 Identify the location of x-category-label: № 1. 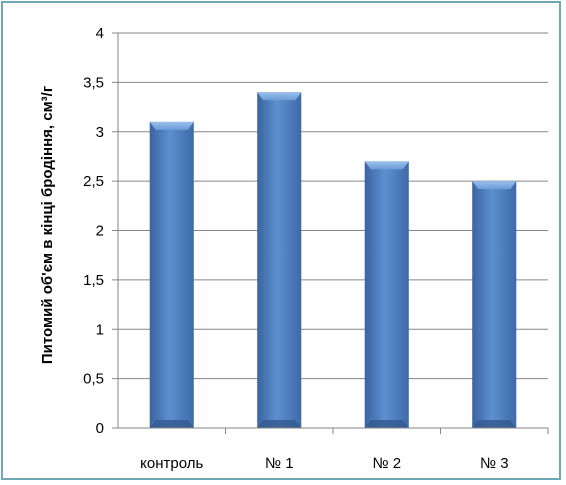
(279, 463).